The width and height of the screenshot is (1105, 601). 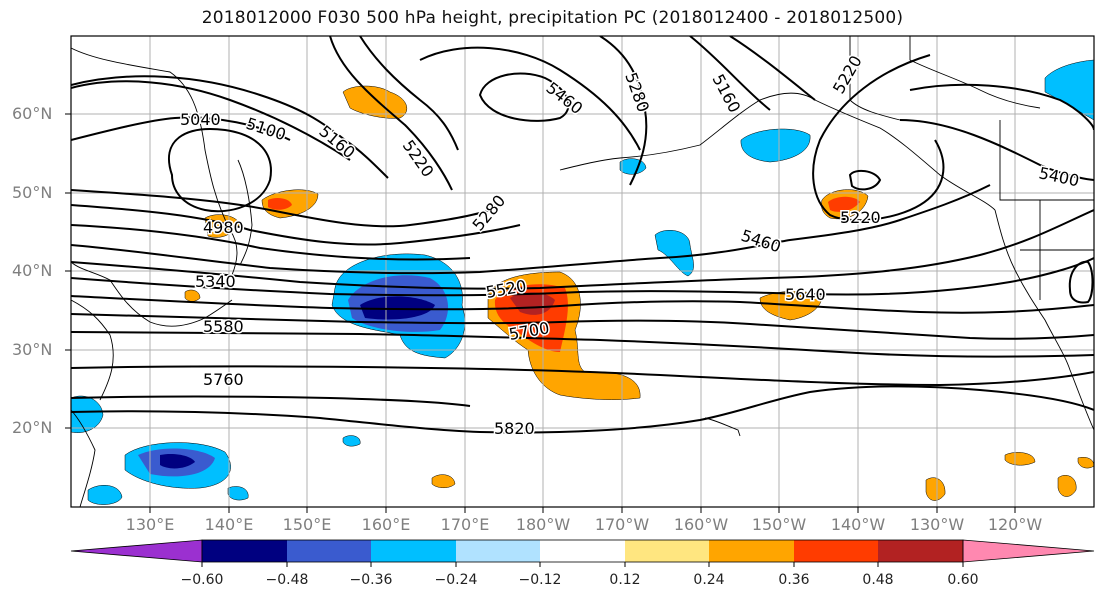 I want to click on lon-label: 170°E, so click(x=465, y=524).